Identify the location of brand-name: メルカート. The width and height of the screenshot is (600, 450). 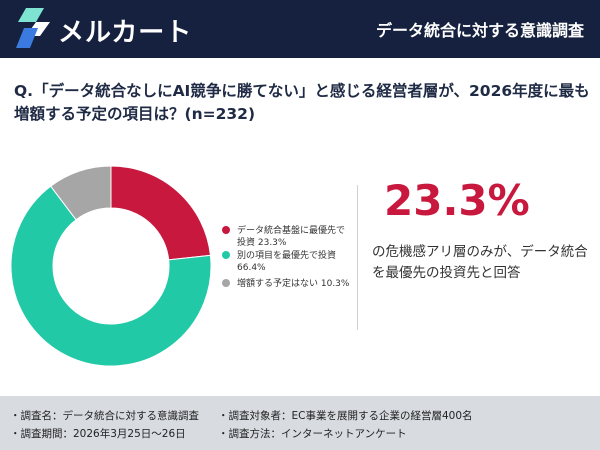
(125, 33).